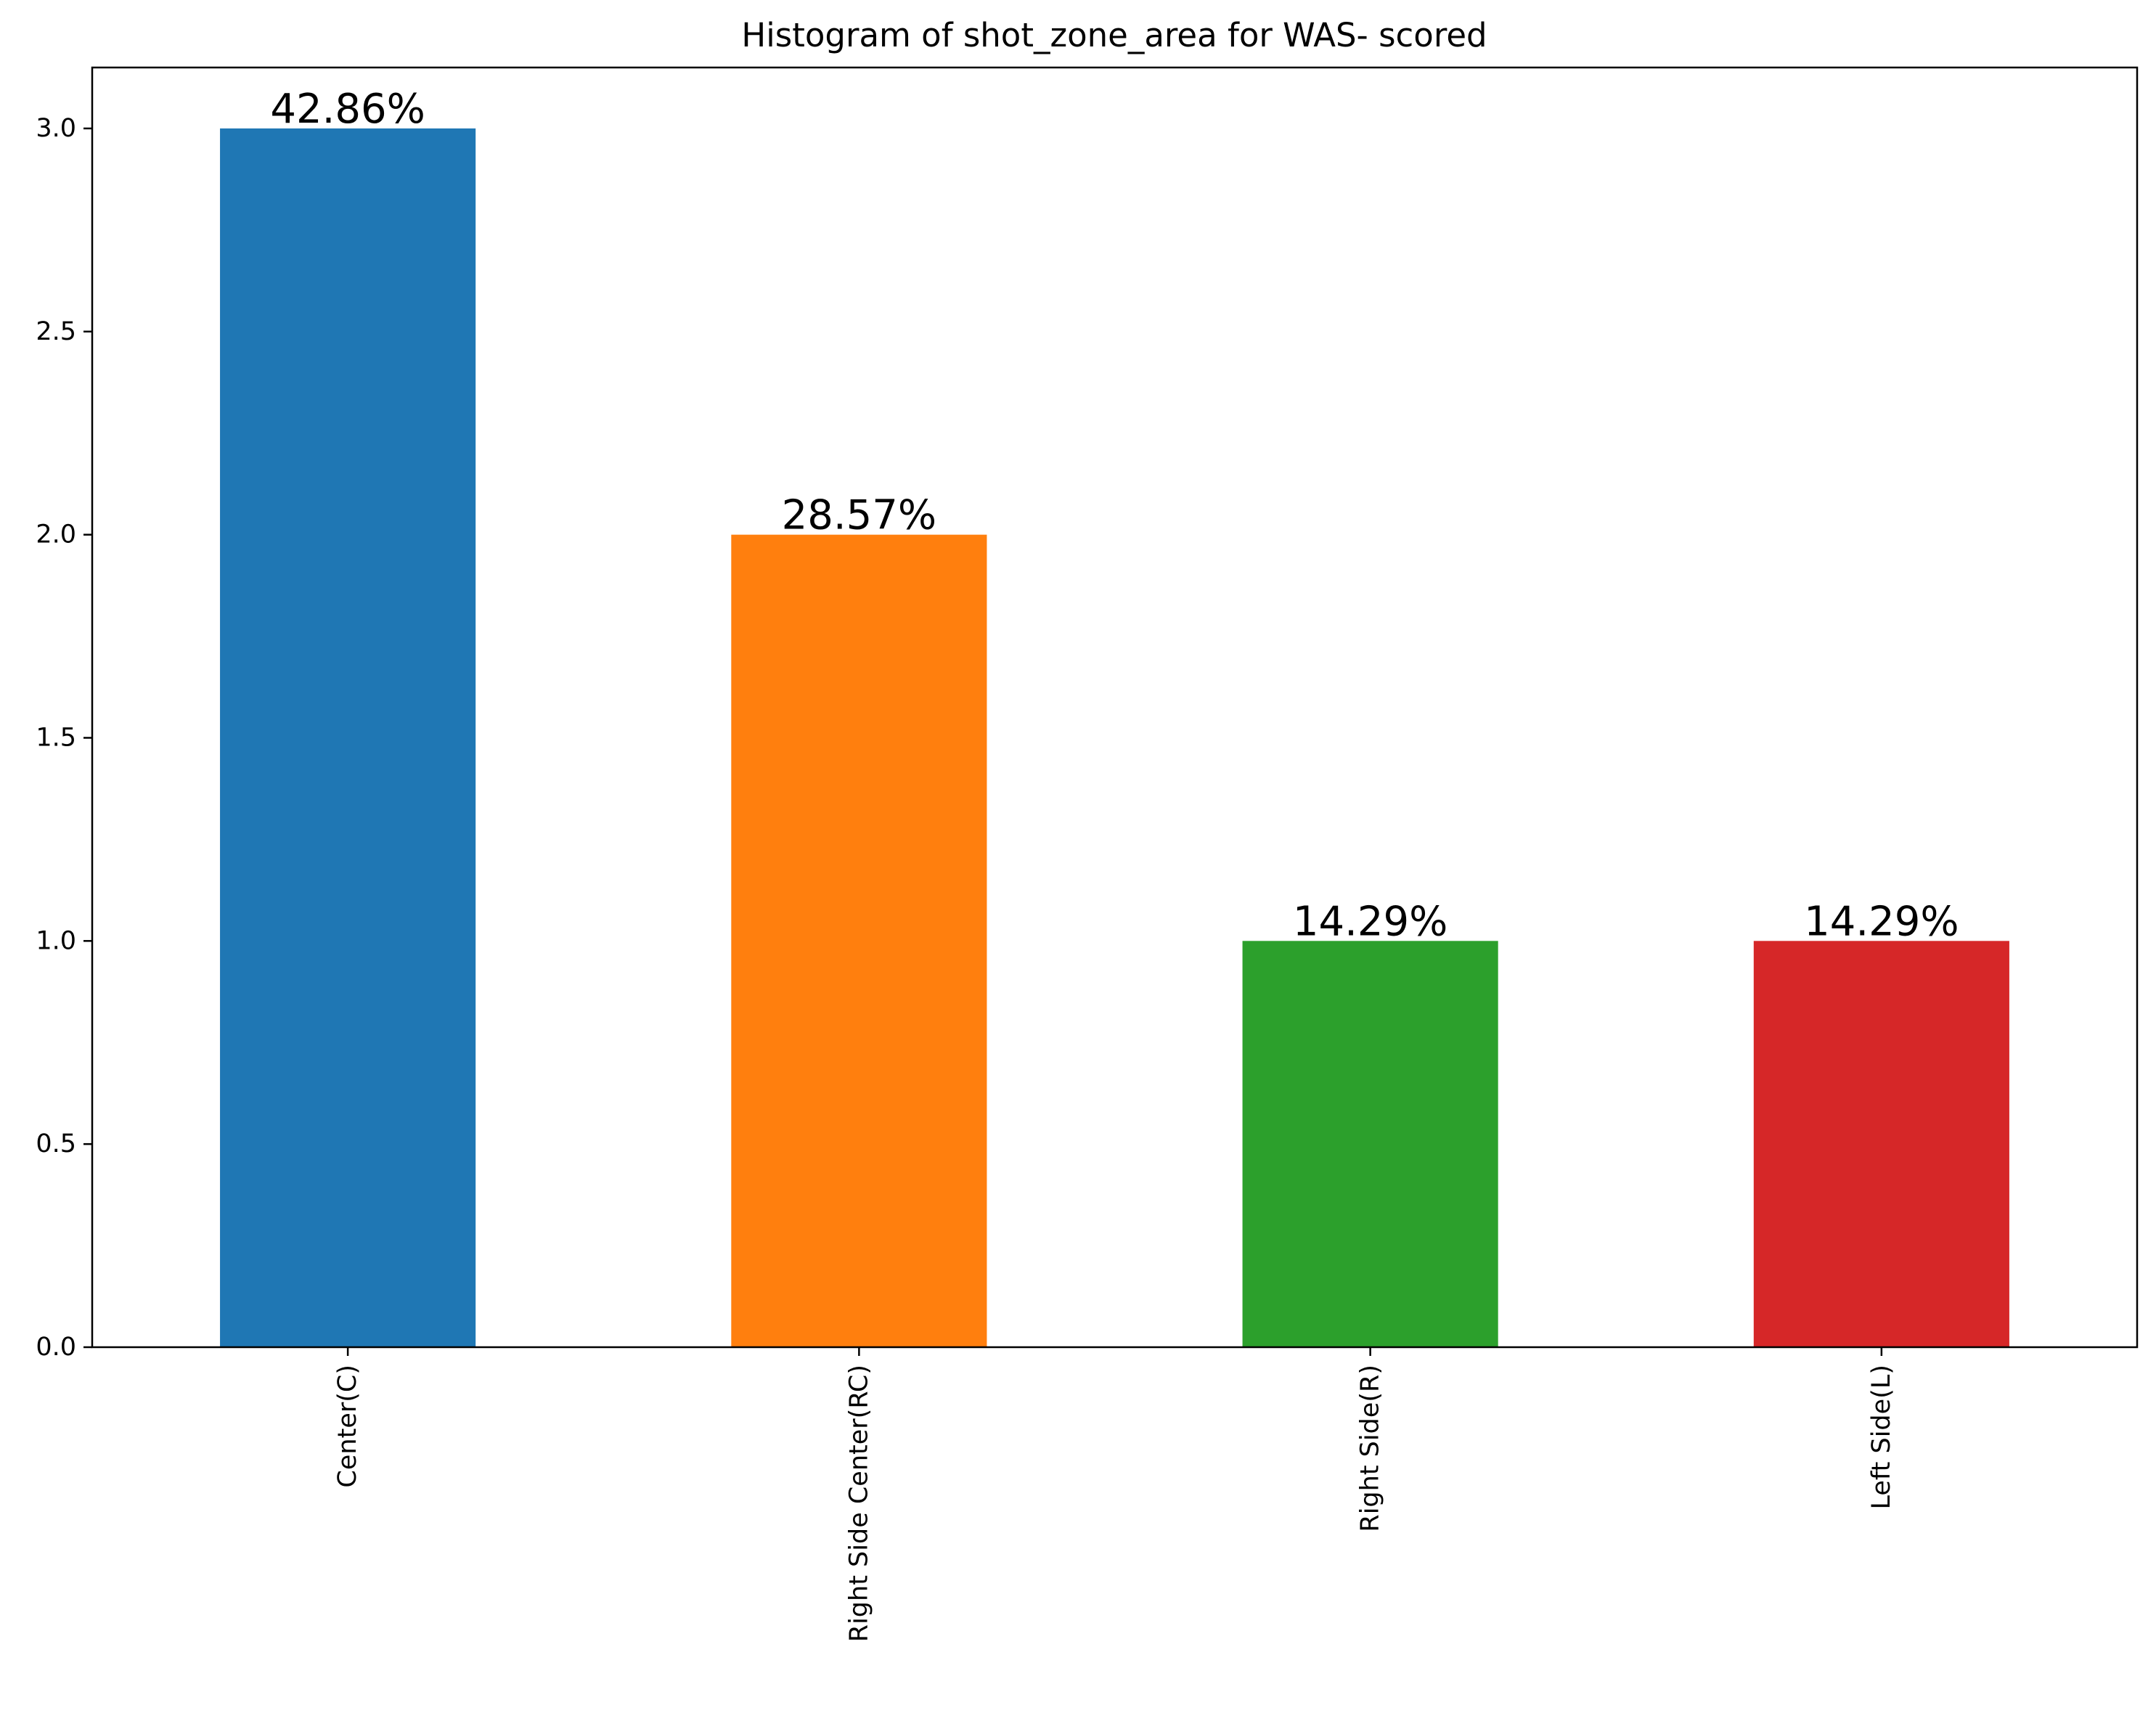 The image size is (2156, 1721). Describe the element at coordinates (56, 1143) in the screenshot. I see `y-tick-label: 0.5` at that location.